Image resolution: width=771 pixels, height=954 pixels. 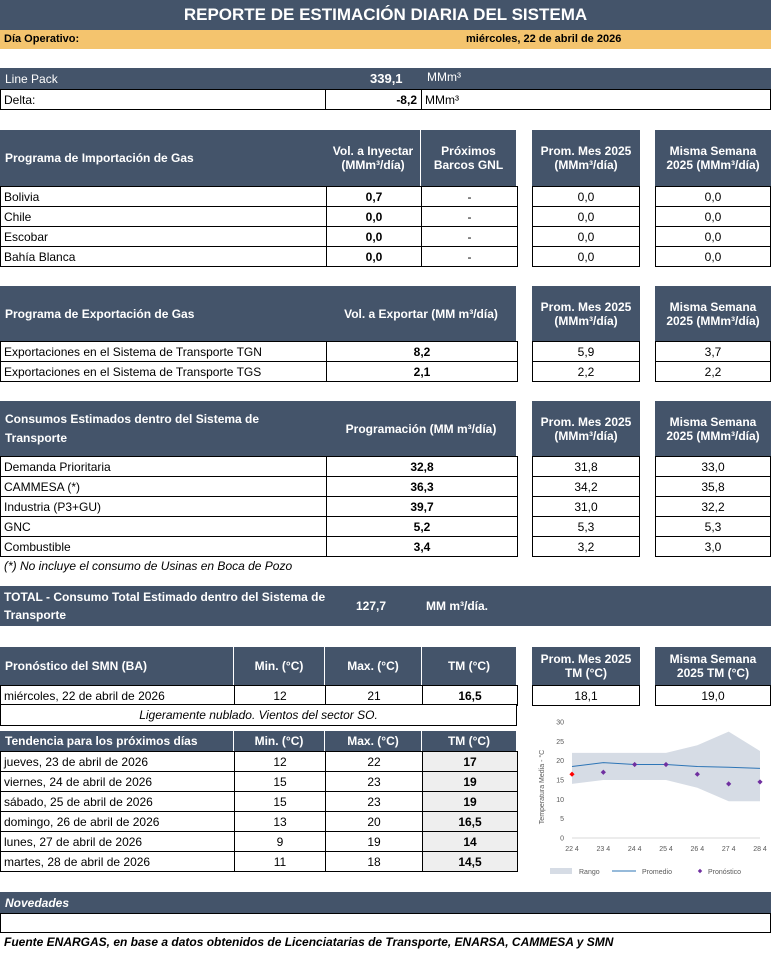 I want to click on x-tick-label: 23 4, so click(x=604, y=849).